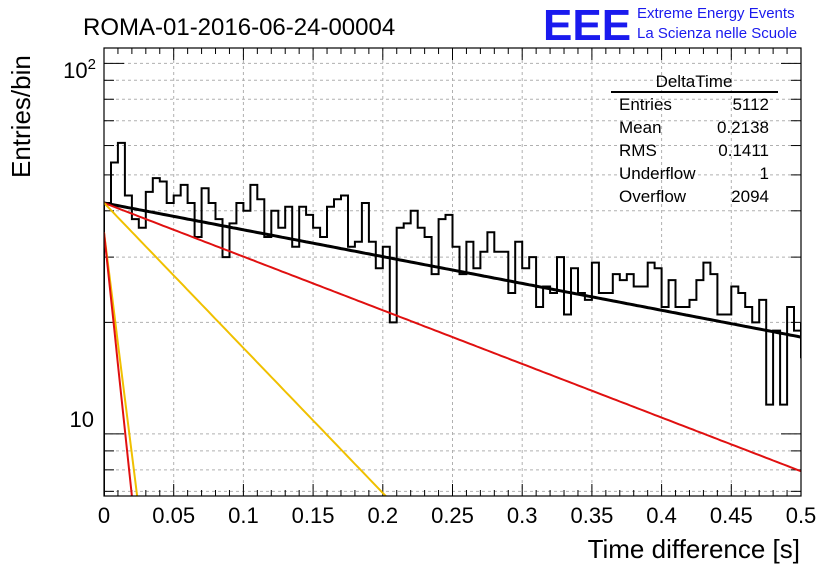 The image size is (836, 572). What do you see at coordinates (79, 69) in the screenshot?
I see `y-tick-label-100: 102` at bounding box center [79, 69].